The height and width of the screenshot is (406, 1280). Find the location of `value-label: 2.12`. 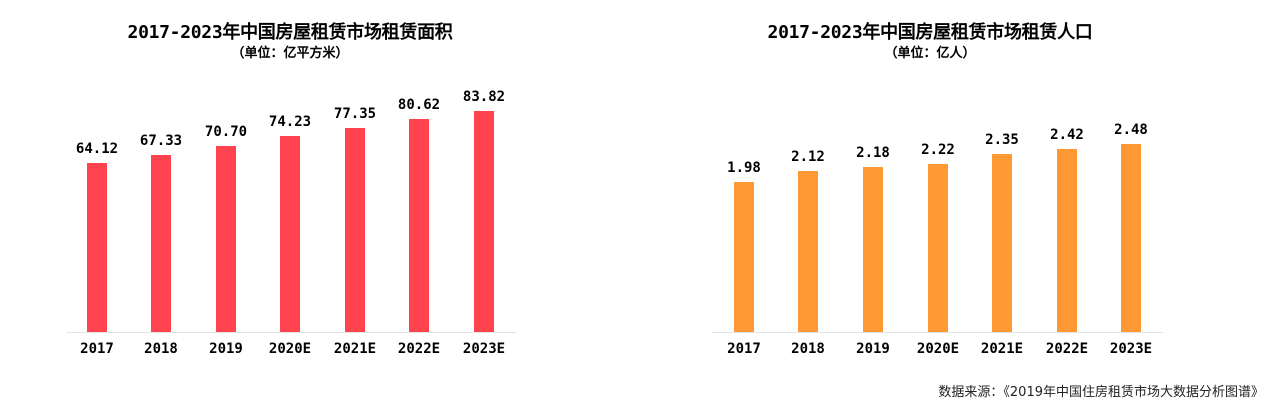

value-label: 2.12 is located at coordinates (808, 157).